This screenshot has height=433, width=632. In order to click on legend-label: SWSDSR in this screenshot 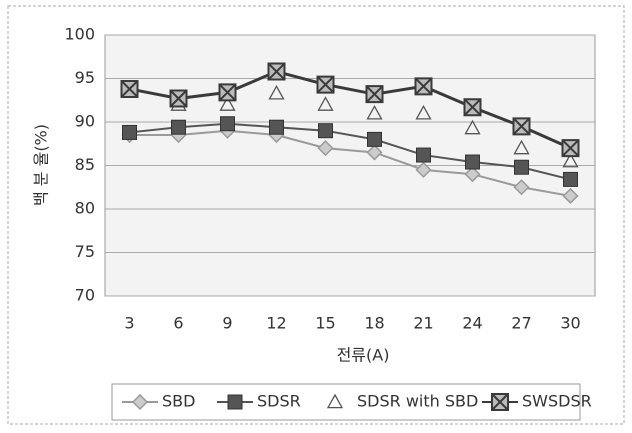, I will do `click(557, 401)`.